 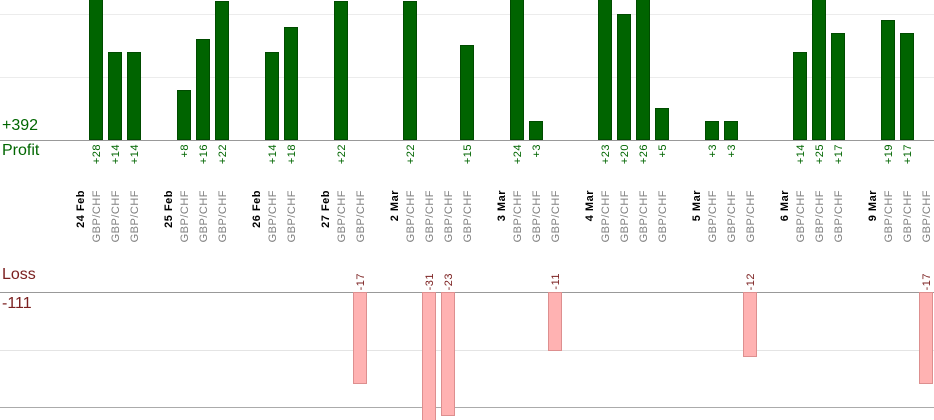 What do you see at coordinates (467, 292) in the screenshot?
I see `loss-axis-line` at bounding box center [467, 292].